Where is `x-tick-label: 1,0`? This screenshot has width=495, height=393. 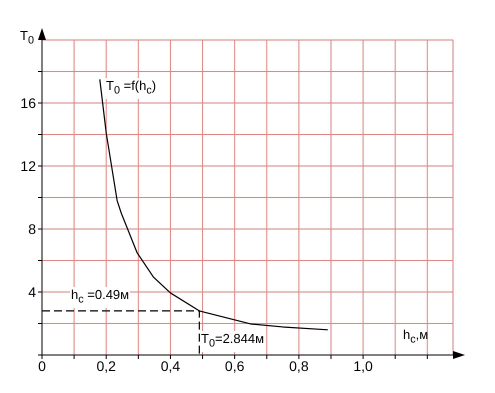
x-tick-label: 1,0 is located at coordinates (363, 366).